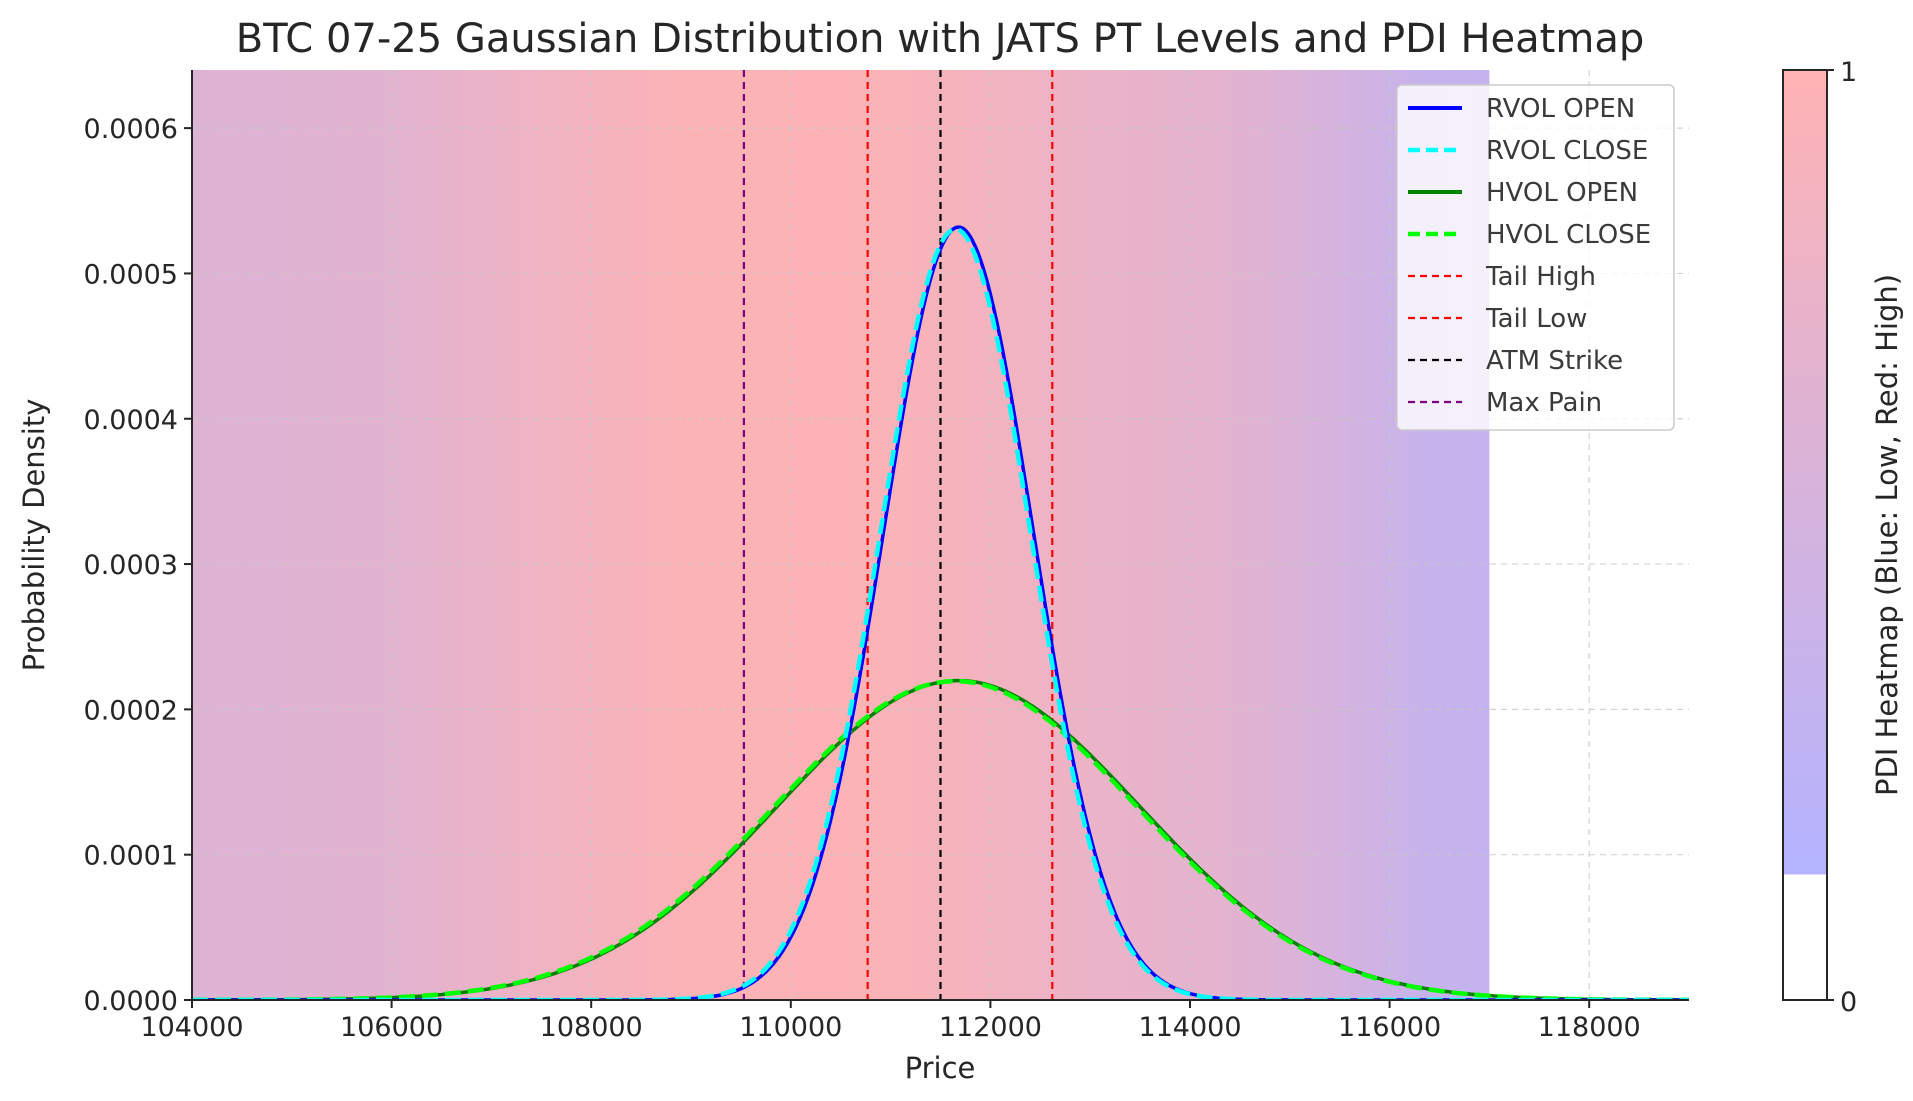 The height and width of the screenshot is (1101, 1913). Describe the element at coordinates (591, 1027) in the screenshot. I see `x-tick-label: 108000` at that location.